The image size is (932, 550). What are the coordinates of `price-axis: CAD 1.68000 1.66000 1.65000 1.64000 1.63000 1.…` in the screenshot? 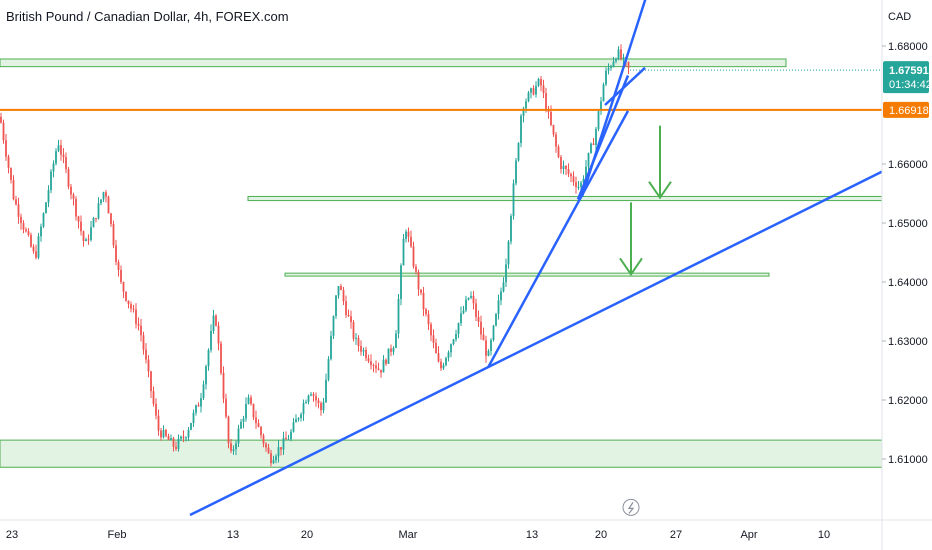 It's located at (906, 275).